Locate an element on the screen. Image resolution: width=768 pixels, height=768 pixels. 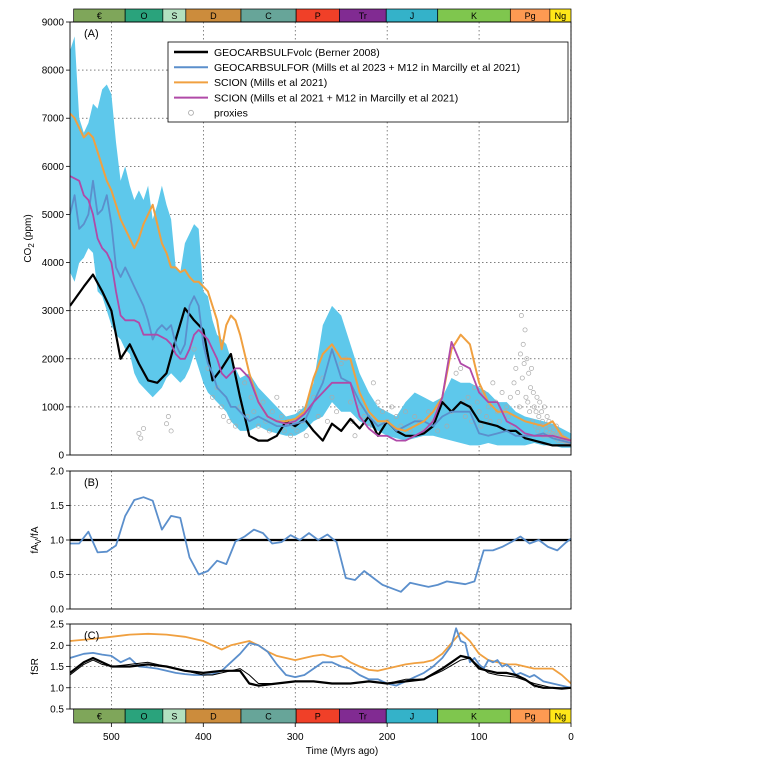
bottom-period-label-10: Ng is located at coordinates (561, 717).